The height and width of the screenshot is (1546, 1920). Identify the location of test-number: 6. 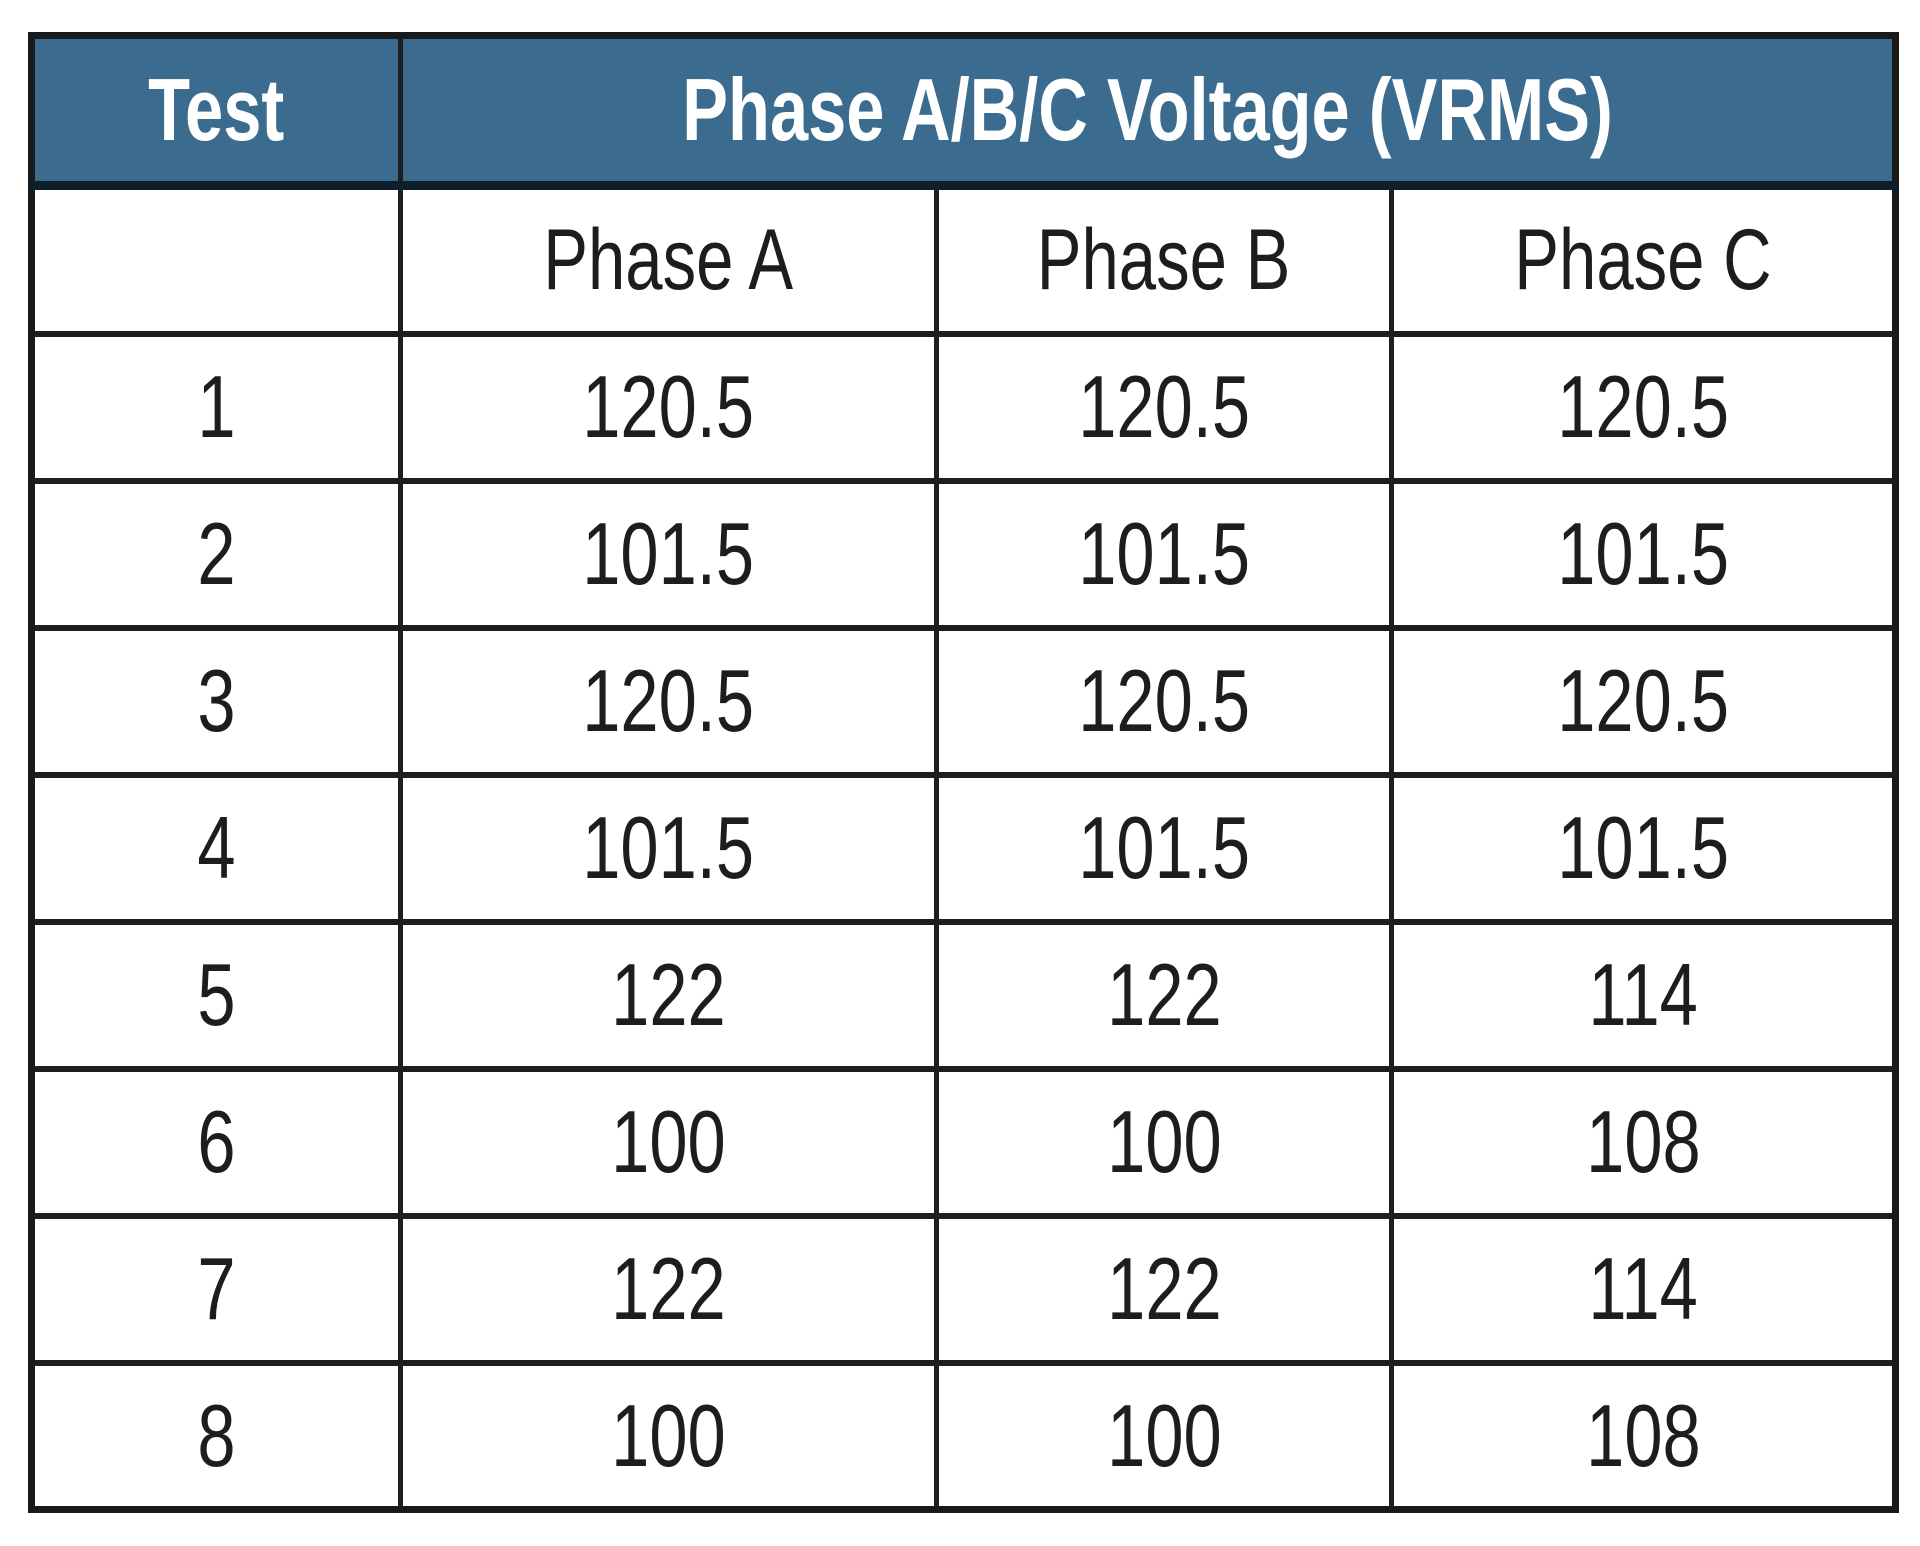
(216, 1141).